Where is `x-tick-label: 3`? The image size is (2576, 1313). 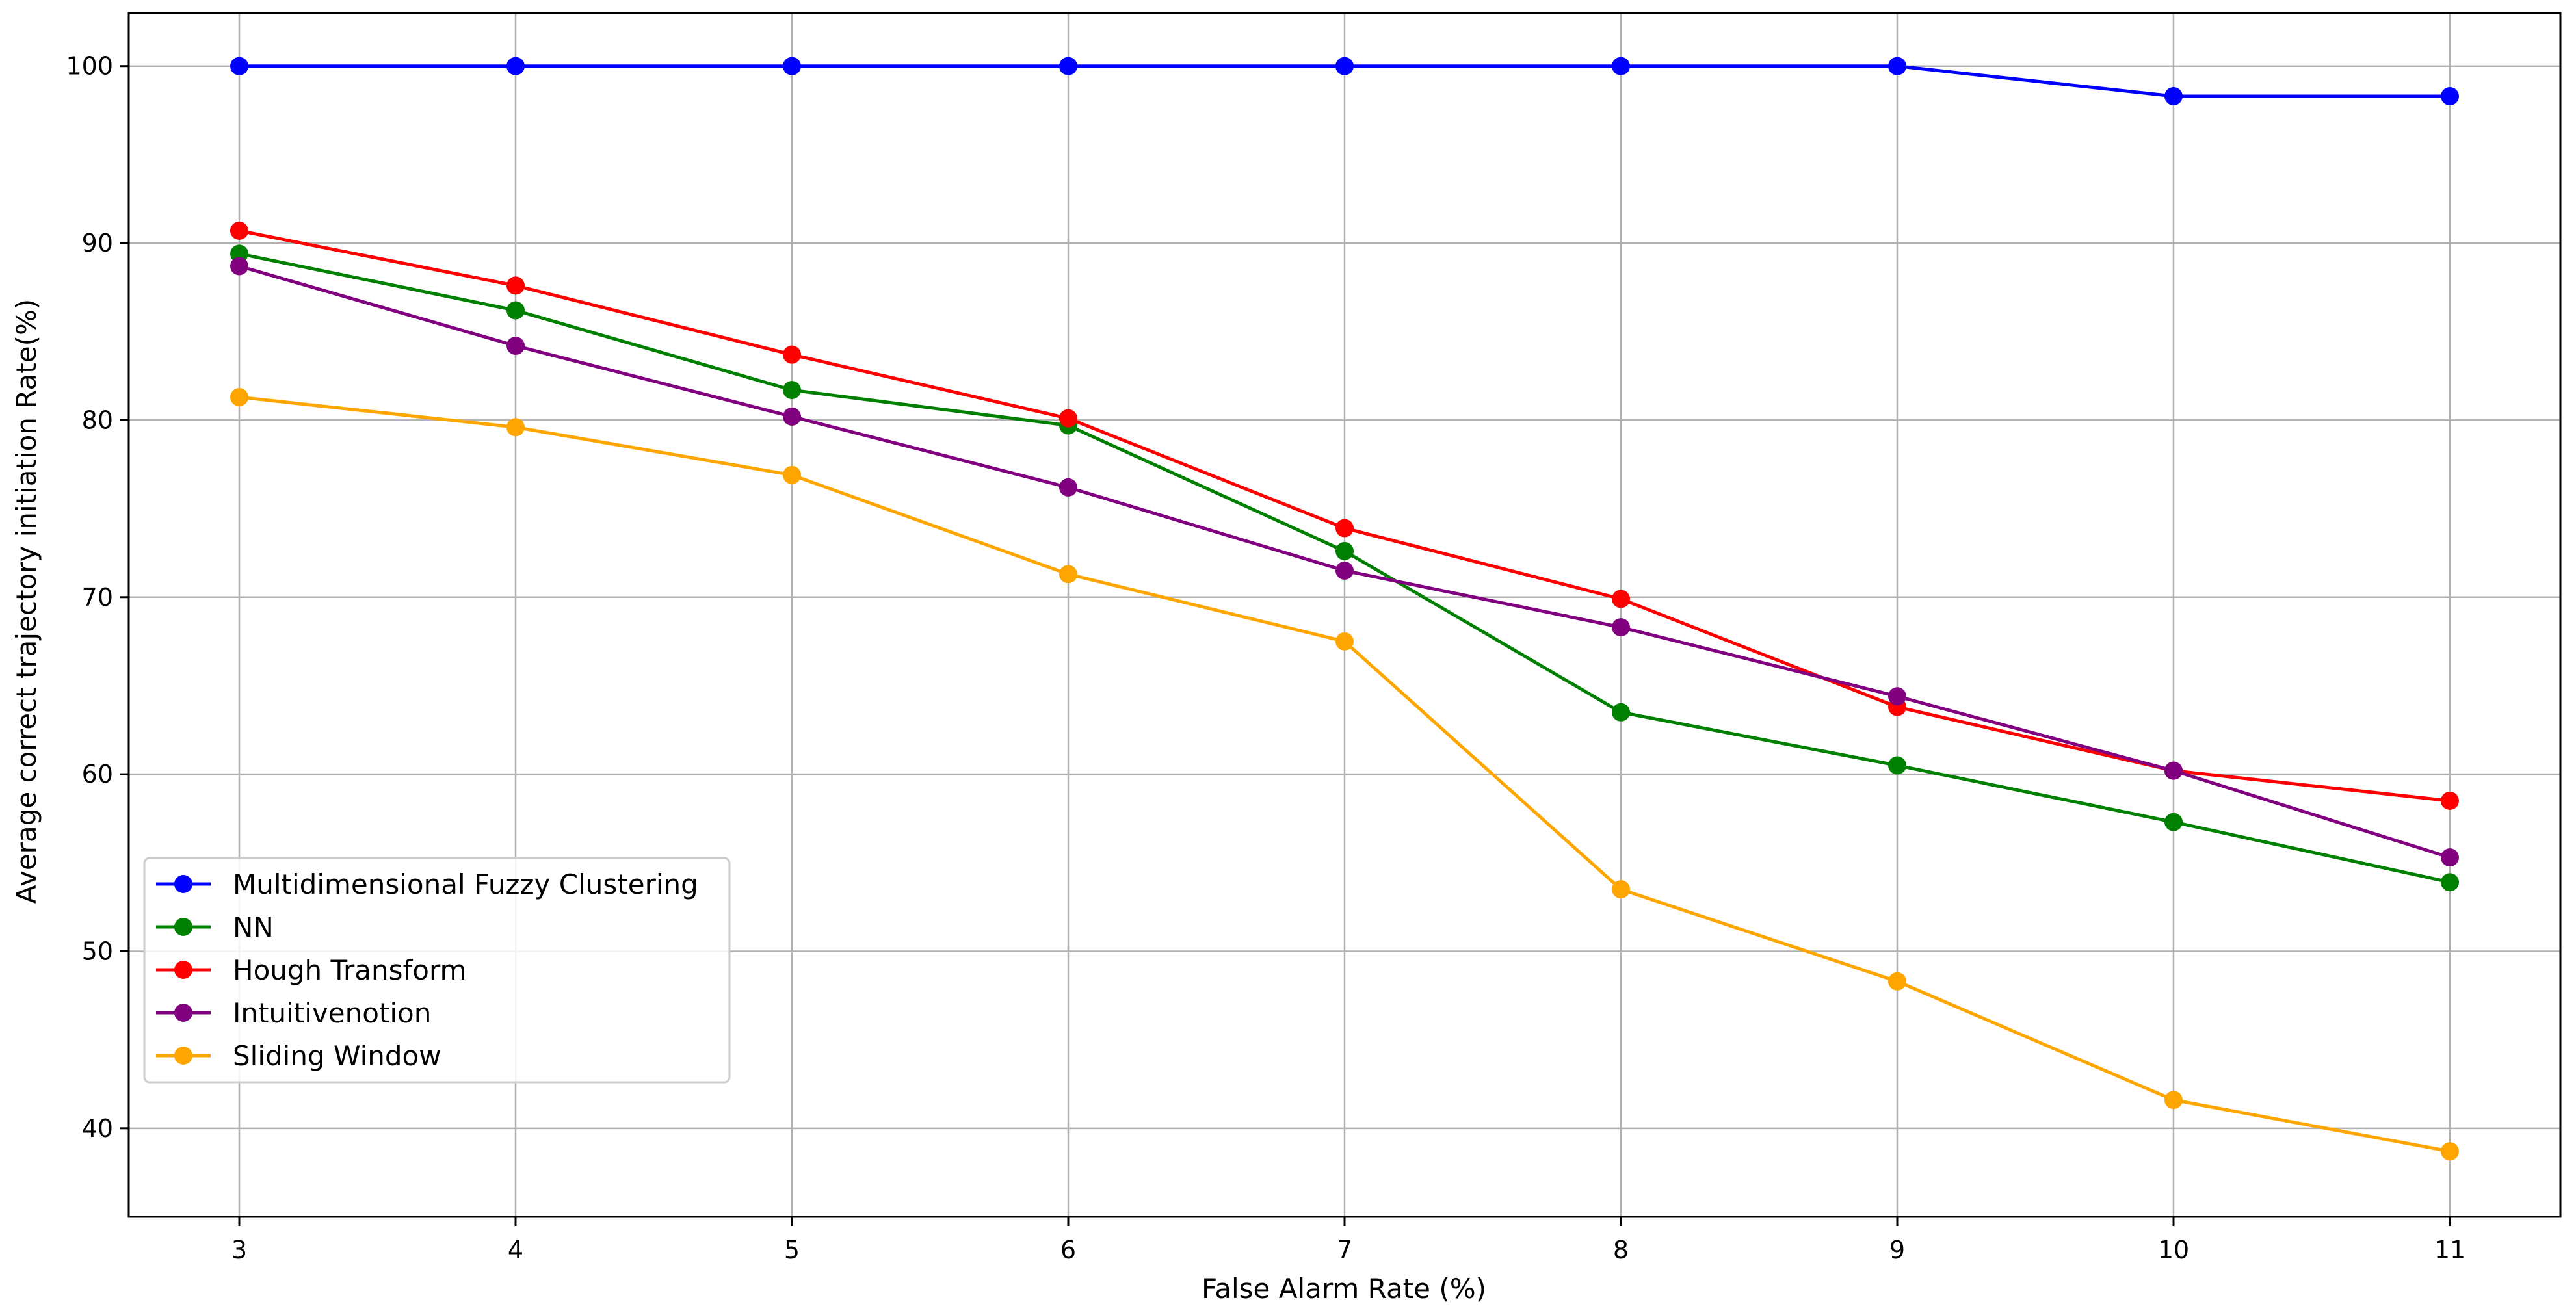
x-tick-label: 3 is located at coordinates (239, 1250).